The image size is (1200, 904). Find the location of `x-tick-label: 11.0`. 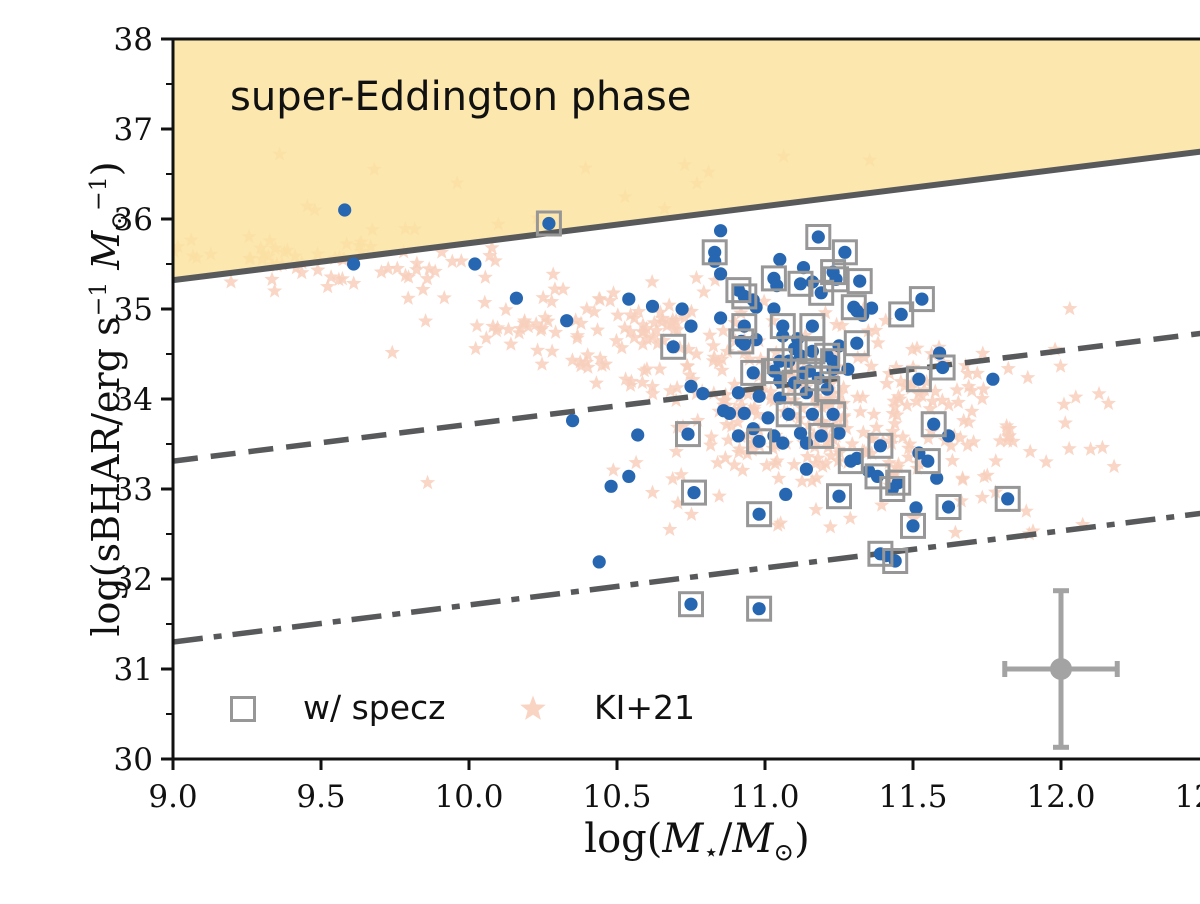

x-tick-label: 11.0 is located at coordinates (764, 797).